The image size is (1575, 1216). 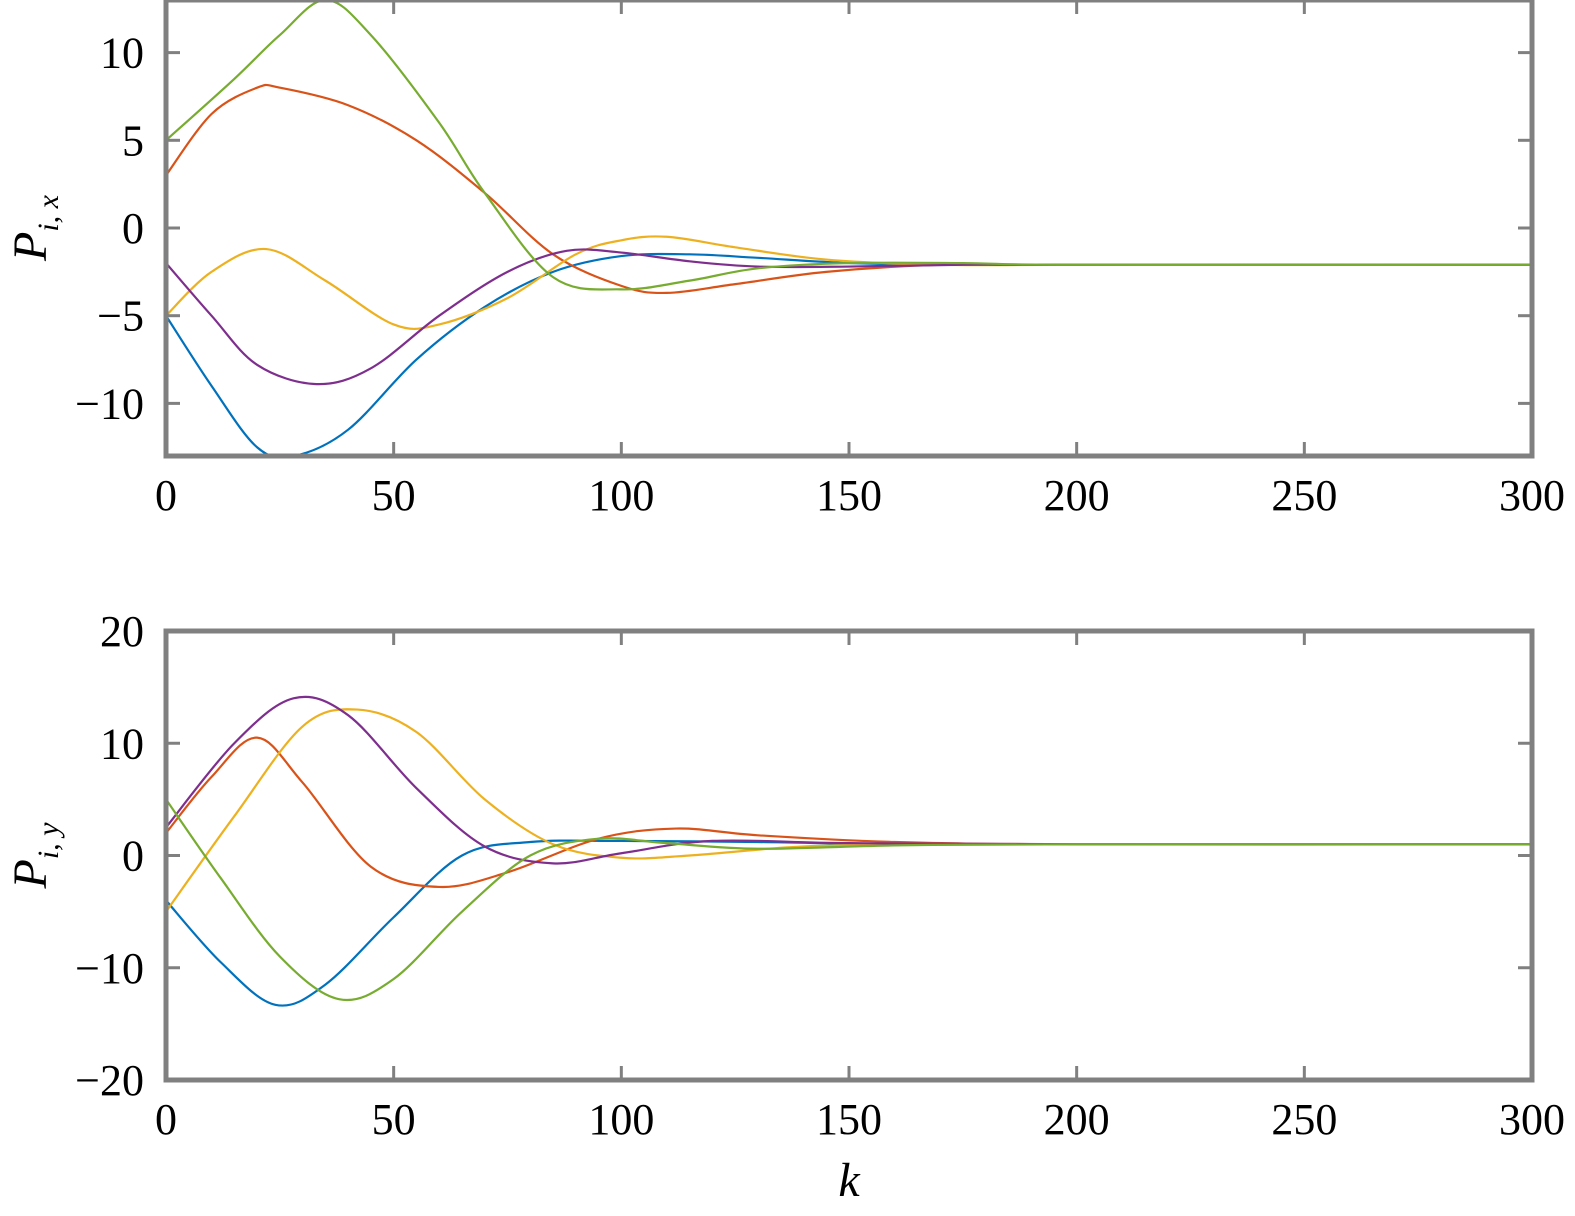 I want to click on py-y-tick-label: 10, so click(x=122, y=743).